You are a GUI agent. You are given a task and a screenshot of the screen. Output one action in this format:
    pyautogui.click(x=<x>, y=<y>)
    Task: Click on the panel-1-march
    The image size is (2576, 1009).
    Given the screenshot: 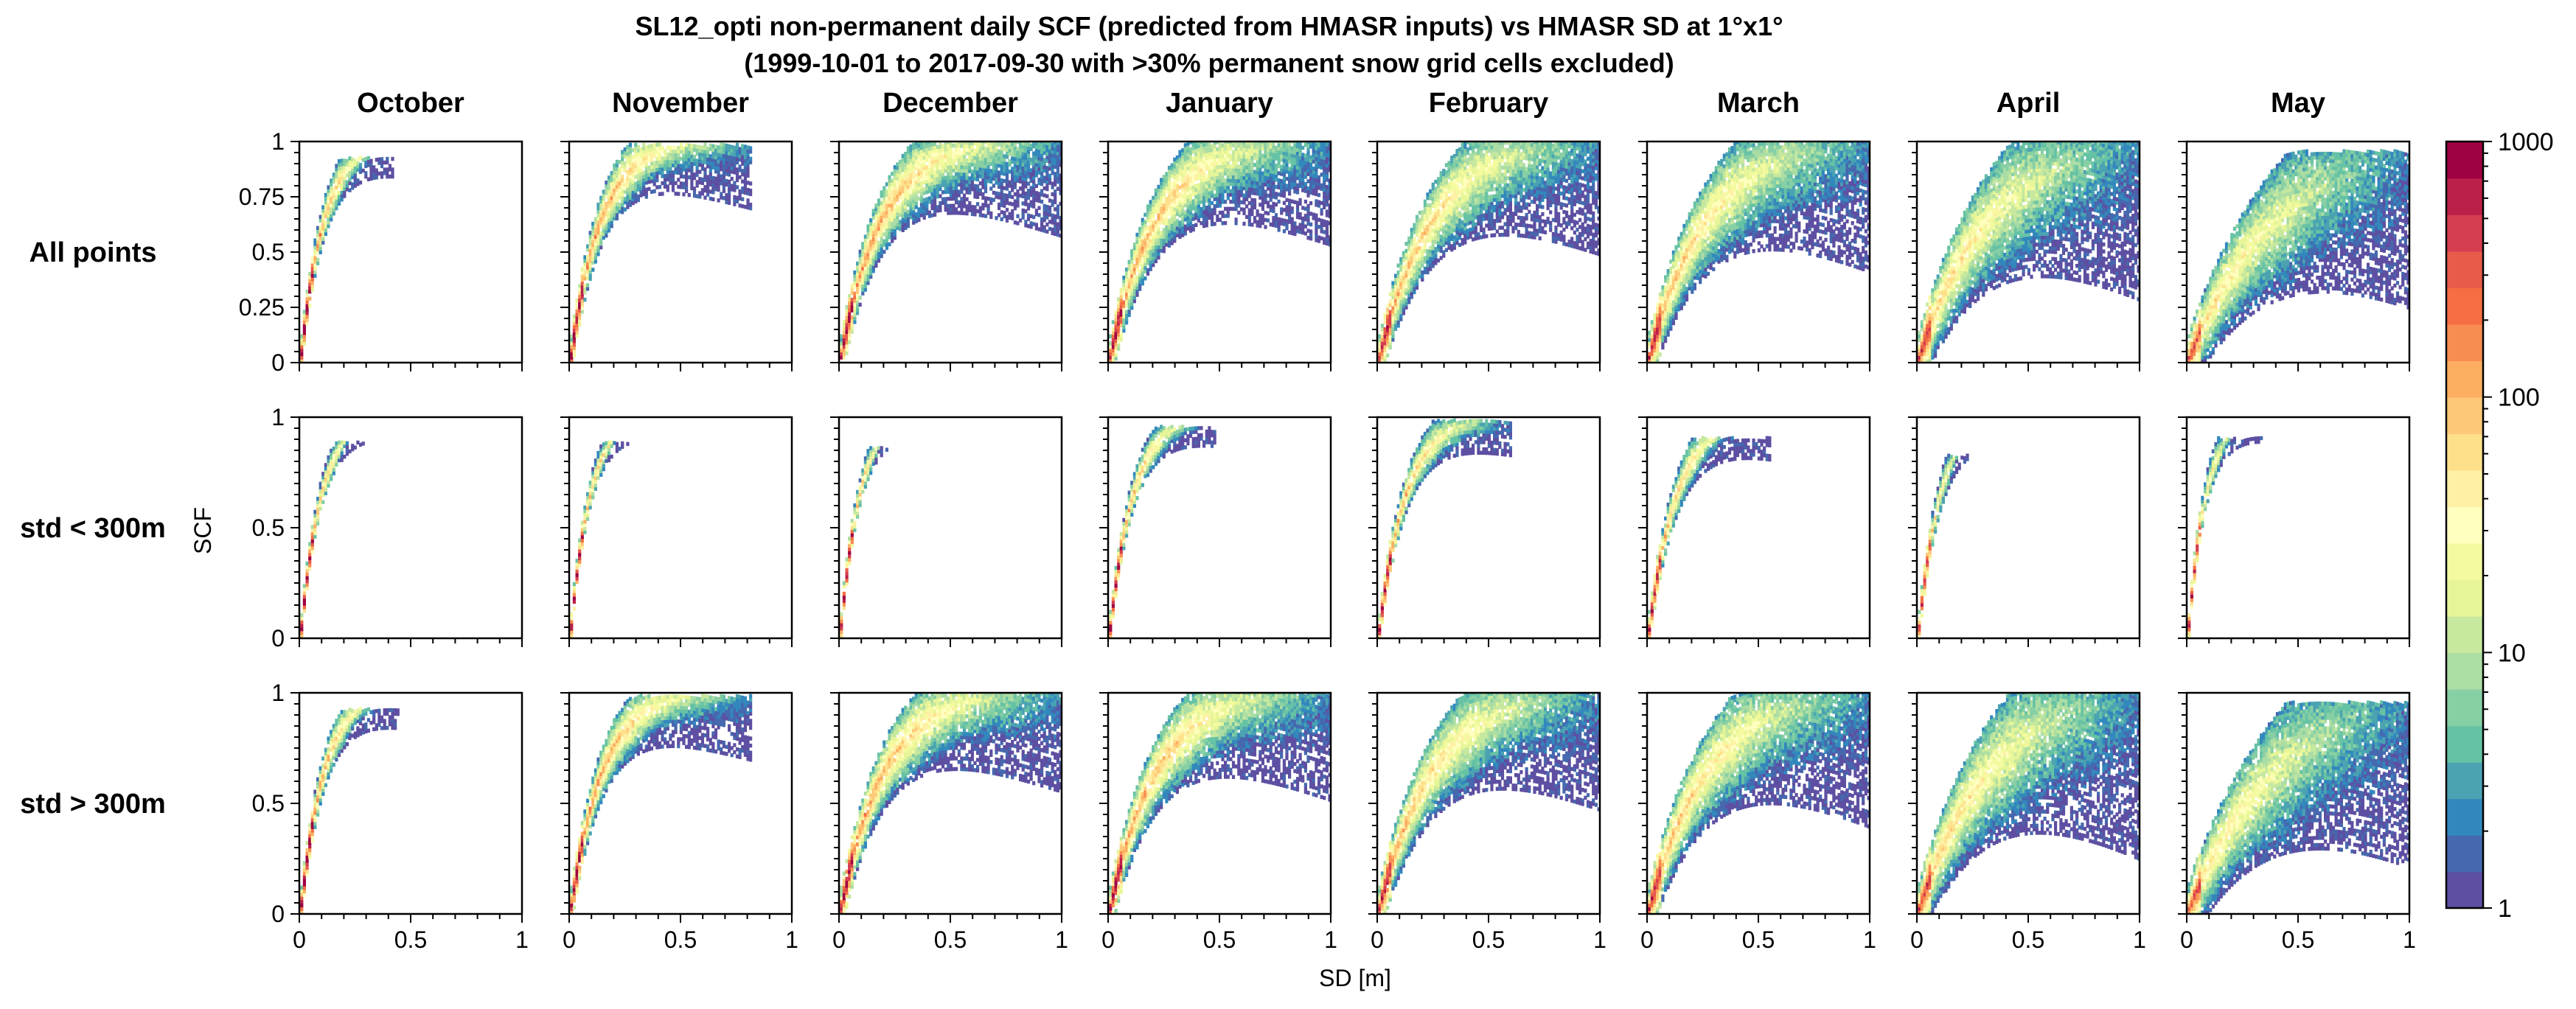 What is the action you would take?
    pyautogui.click(x=1755, y=255)
    